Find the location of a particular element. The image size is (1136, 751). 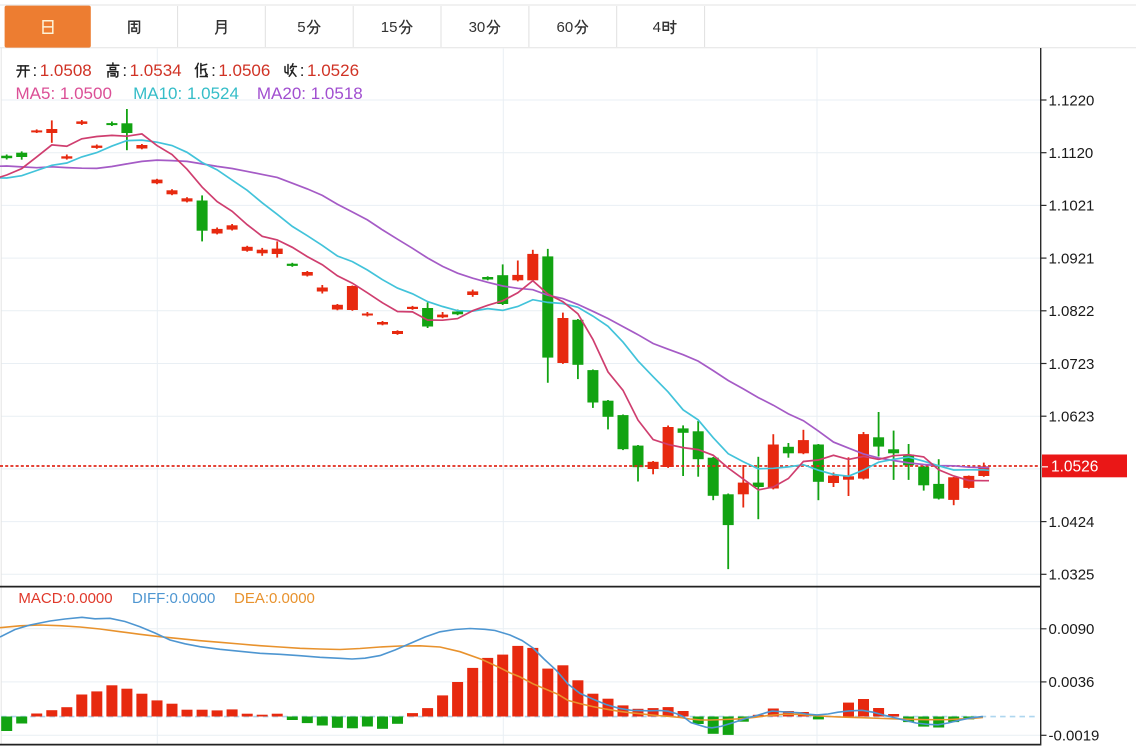

svg-text: 60 is located at coordinates (565, 27).